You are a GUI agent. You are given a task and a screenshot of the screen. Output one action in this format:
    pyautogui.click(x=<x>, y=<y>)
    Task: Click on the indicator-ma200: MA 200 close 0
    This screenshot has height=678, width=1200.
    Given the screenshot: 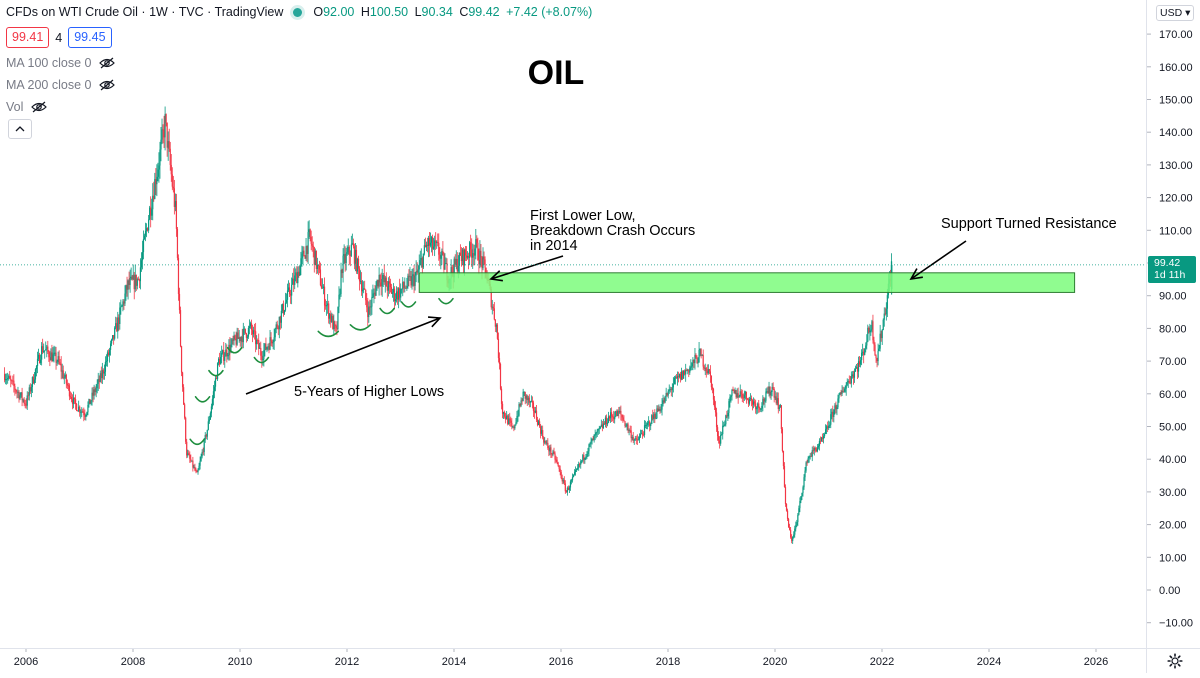 What is the action you would take?
    pyautogui.click(x=61, y=85)
    